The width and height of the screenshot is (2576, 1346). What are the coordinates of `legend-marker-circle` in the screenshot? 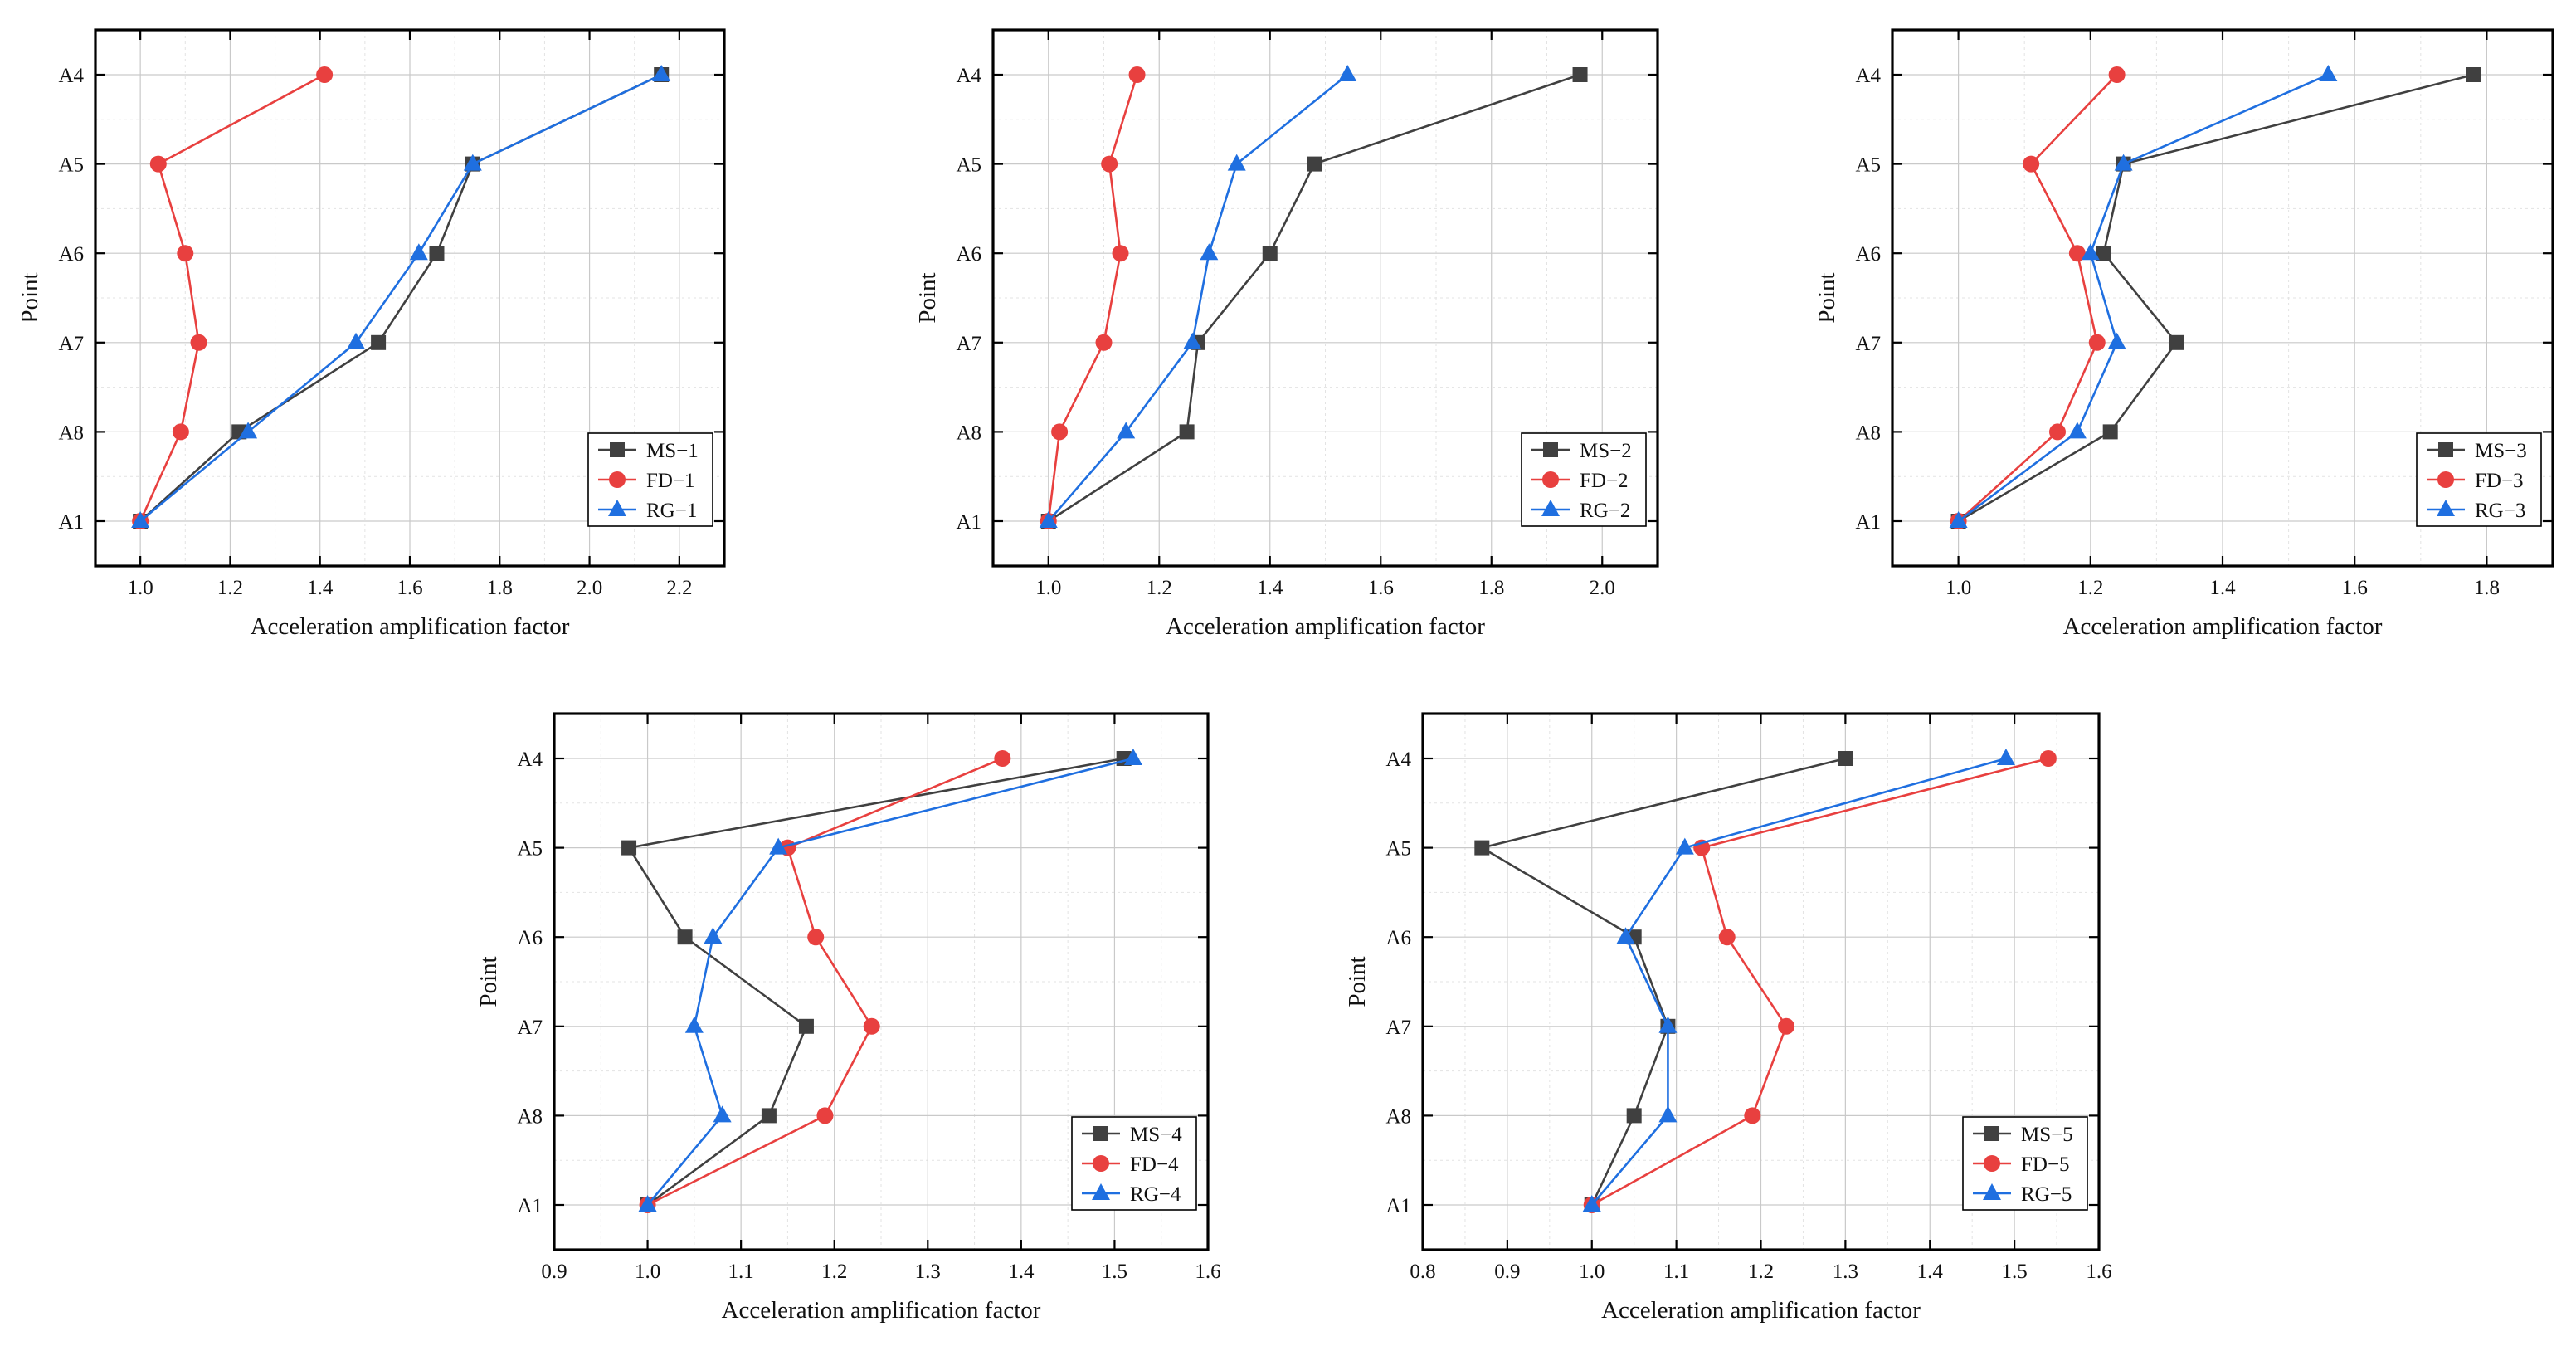 It's located at (1992, 1163).